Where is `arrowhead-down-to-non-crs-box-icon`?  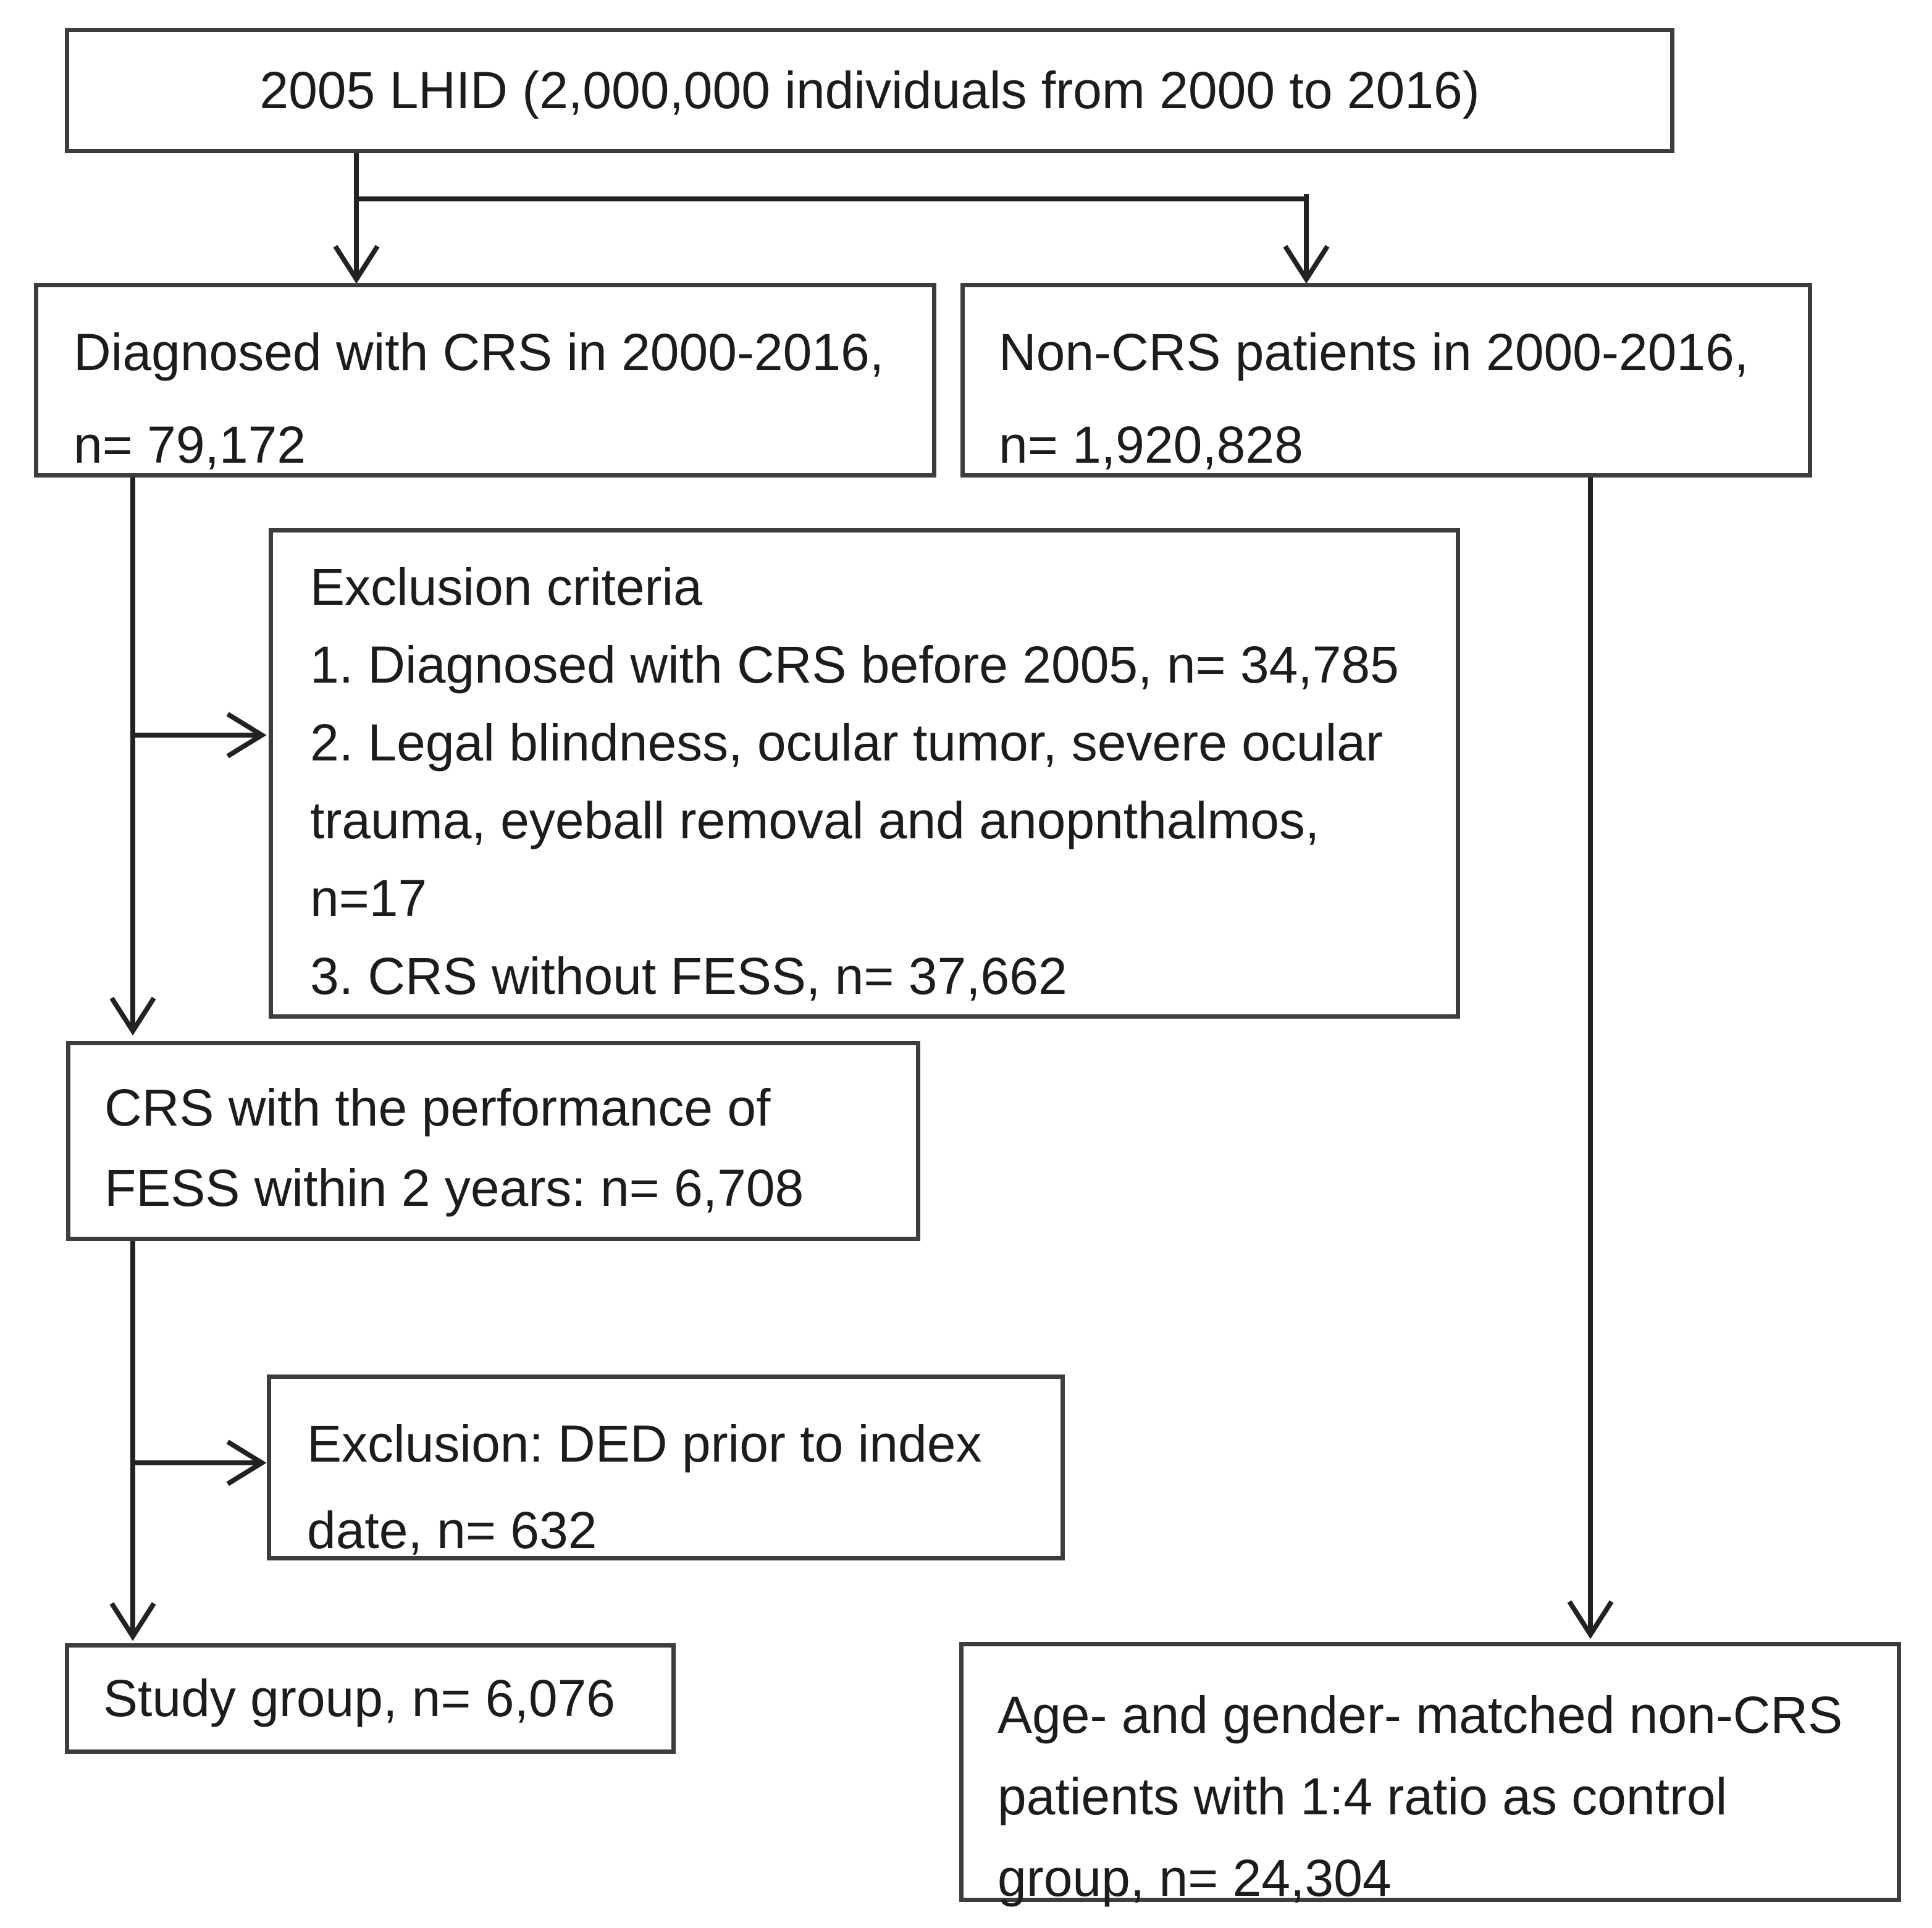
arrowhead-down-to-non-crs-box-icon is located at coordinates (1306, 264).